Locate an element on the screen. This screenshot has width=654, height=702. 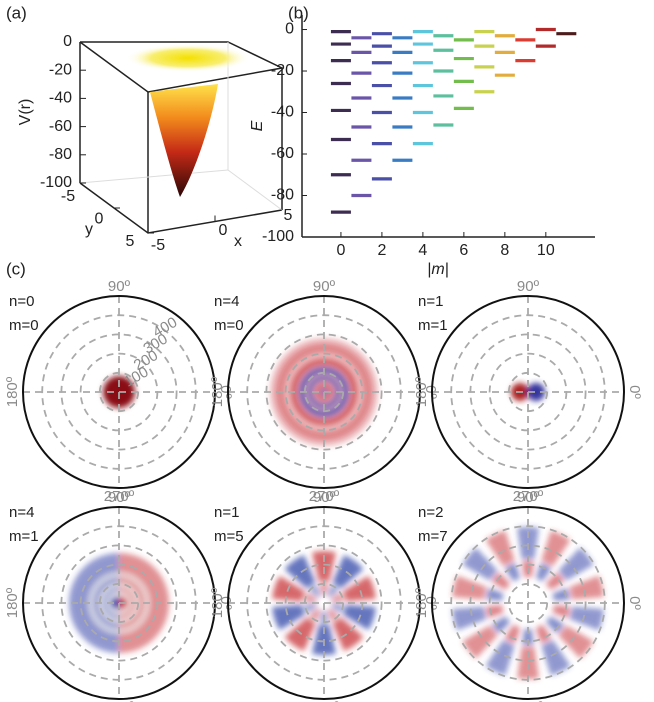
y-axis-label: y is located at coordinates (89, 229).